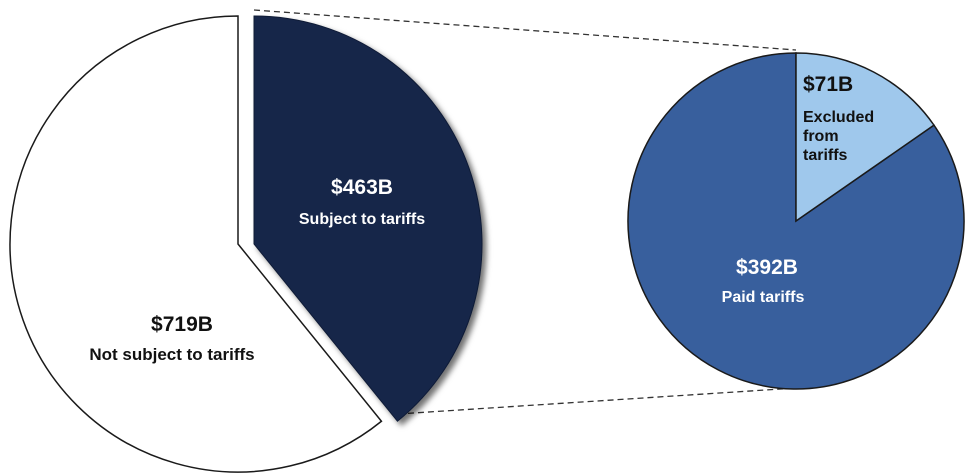 The width and height of the screenshot is (970, 473). What do you see at coordinates (171, 354) in the screenshot?
I see `label-not-subject-text: Not subject to tariffs` at bounding box center [171, 354].